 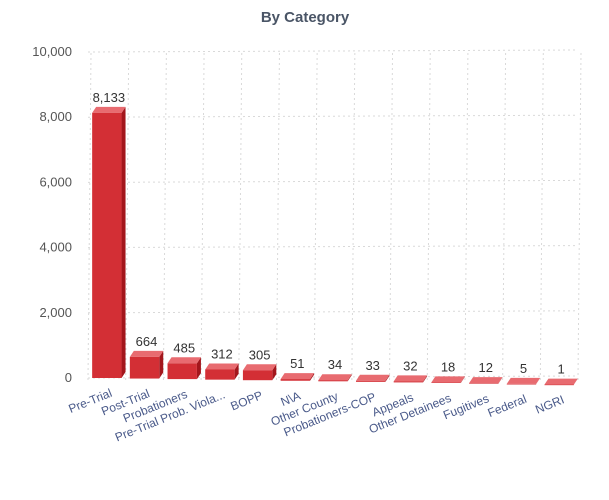 What do you see at coordinates (147, 341) in the screenshot?
I see `data-label: 664` at bounding box center [147, 341].